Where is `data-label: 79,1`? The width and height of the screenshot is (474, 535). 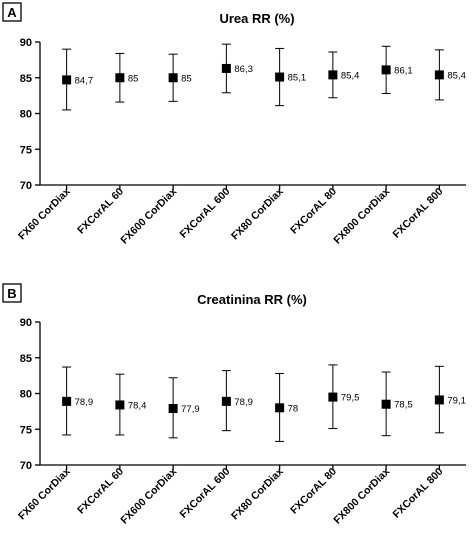
data-label: 79,1 is located at coordinates (456, 400).